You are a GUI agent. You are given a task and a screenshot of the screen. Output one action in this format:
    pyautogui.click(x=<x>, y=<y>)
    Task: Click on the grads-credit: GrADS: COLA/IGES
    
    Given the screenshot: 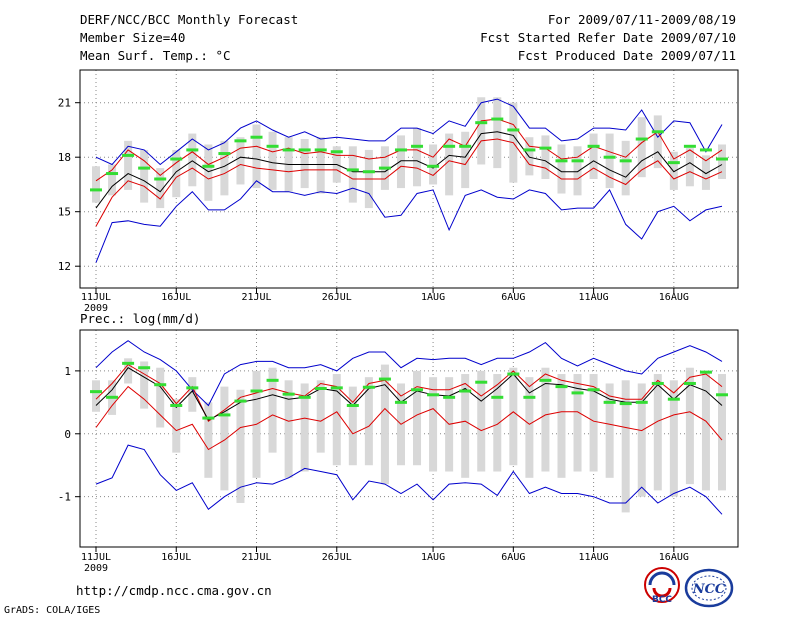 What is the action you would take?
    pyautogui.click(x=52, y=610)
    